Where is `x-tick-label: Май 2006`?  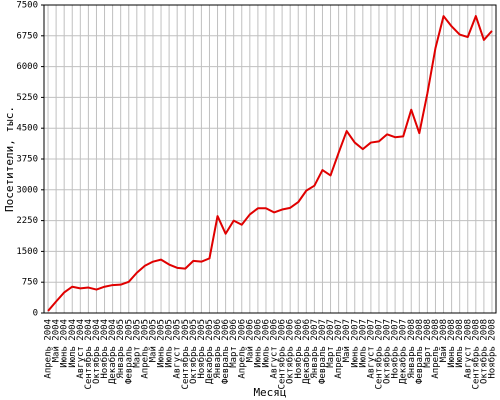 x-tick-label: Май 2006 is located at coordinates (250, 340).